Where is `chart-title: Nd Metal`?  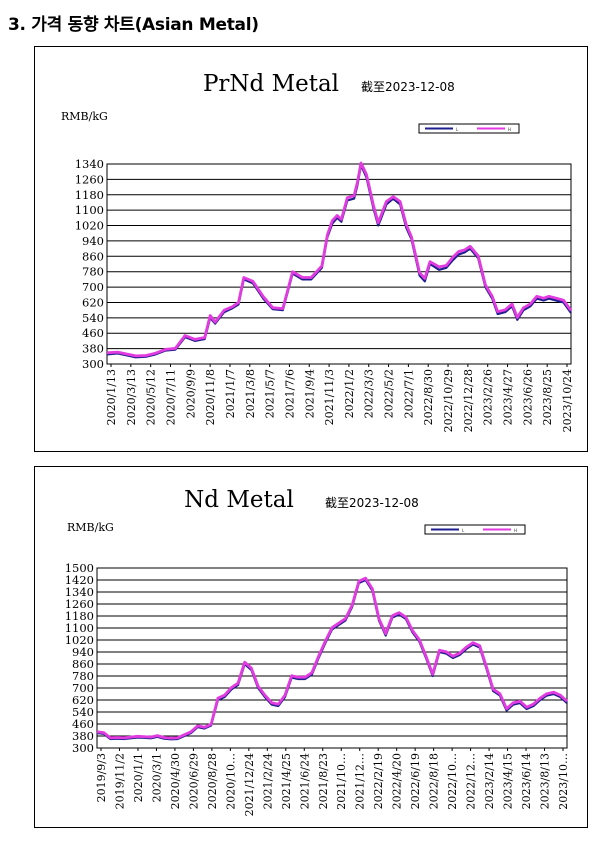 chart-title: Nd Metal is located at coordinates (239, 500).